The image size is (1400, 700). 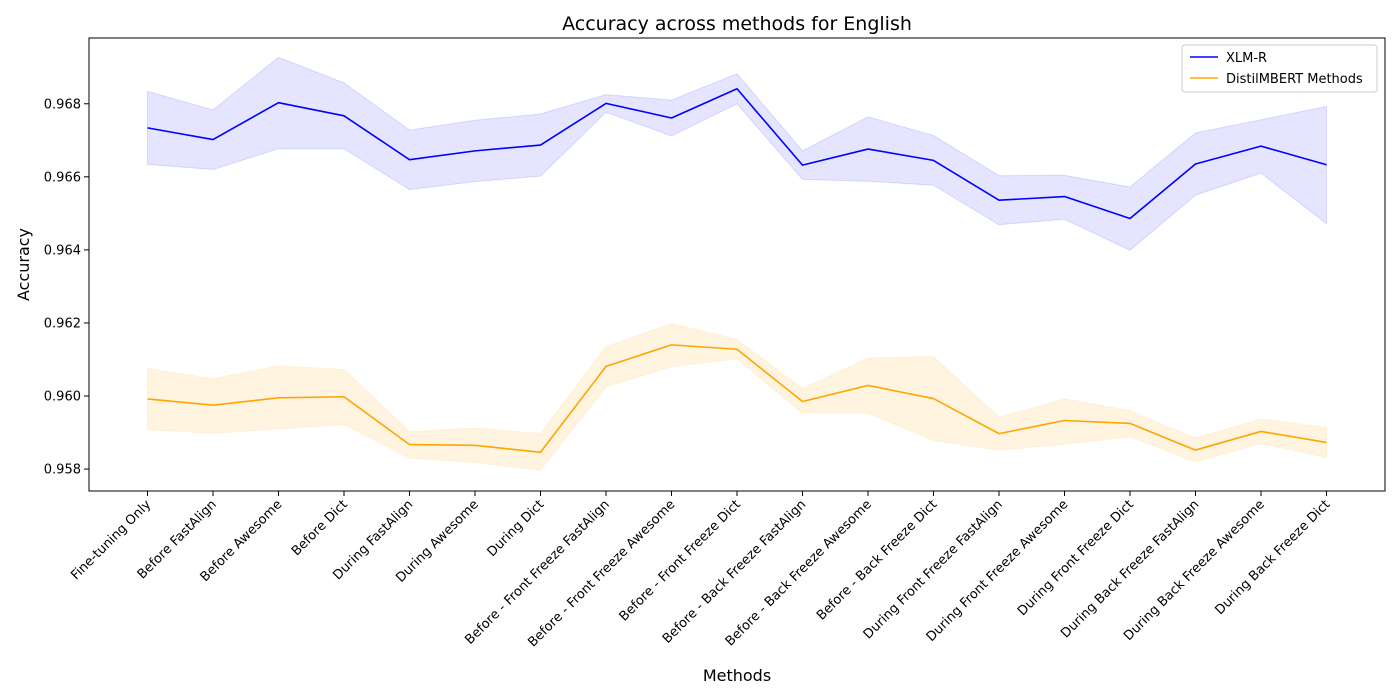 What do you see at coordinates (62, 177) in the screenshot?
I see `y-tick-label: 0.966` at bounding box center [62, 177].